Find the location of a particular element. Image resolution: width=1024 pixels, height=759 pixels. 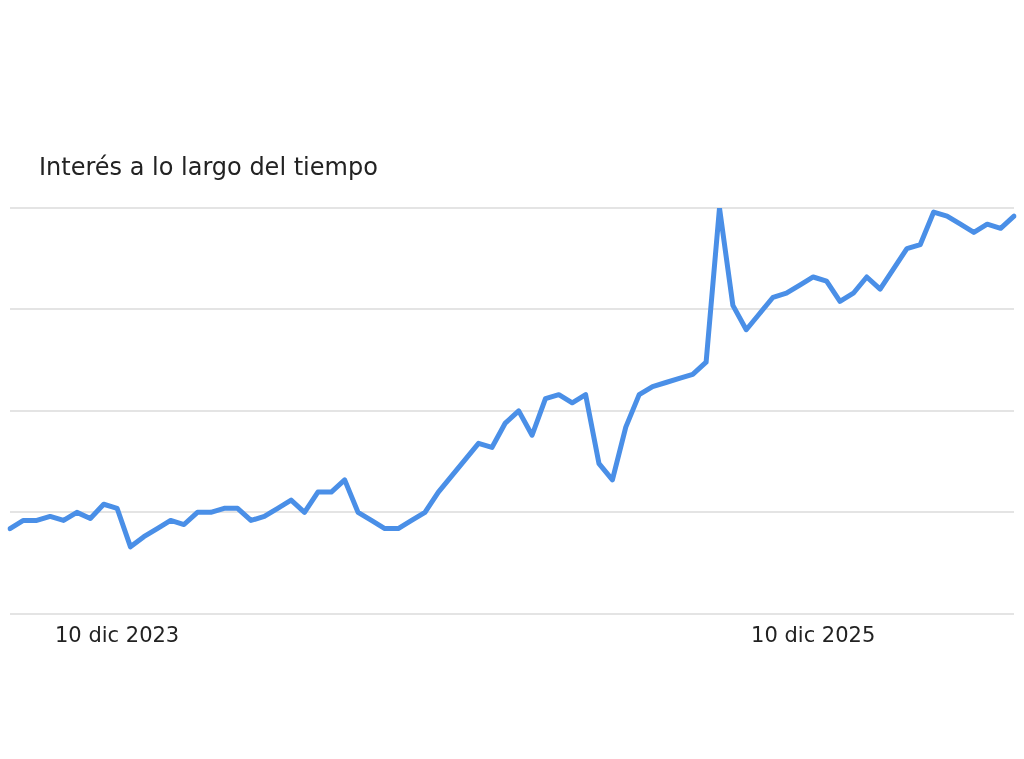

x-tick-label: 10 dic 2025 is located at coordinates (813, 634).